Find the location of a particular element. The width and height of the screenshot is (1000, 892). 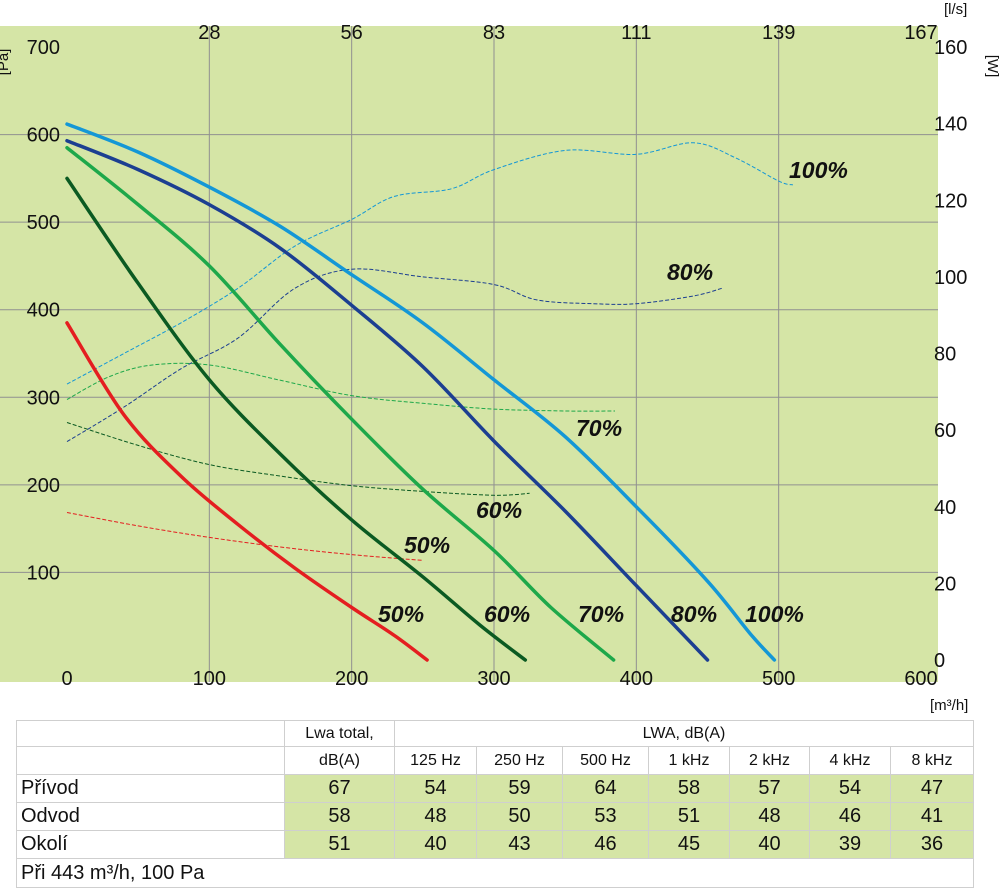

row-name: Přívod is located at coordinates (150, 788).